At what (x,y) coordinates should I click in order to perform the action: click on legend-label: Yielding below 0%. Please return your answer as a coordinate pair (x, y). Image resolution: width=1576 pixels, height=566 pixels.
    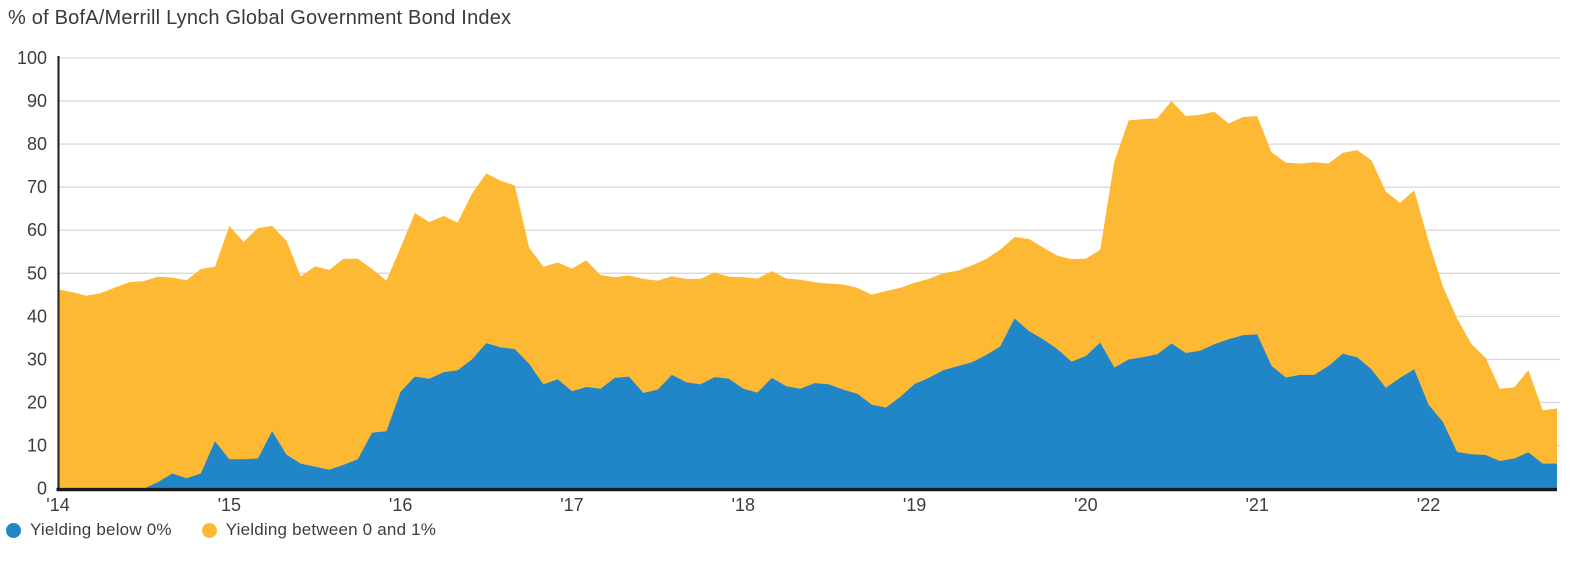
    Looking at the image, I should click on (101, 529).